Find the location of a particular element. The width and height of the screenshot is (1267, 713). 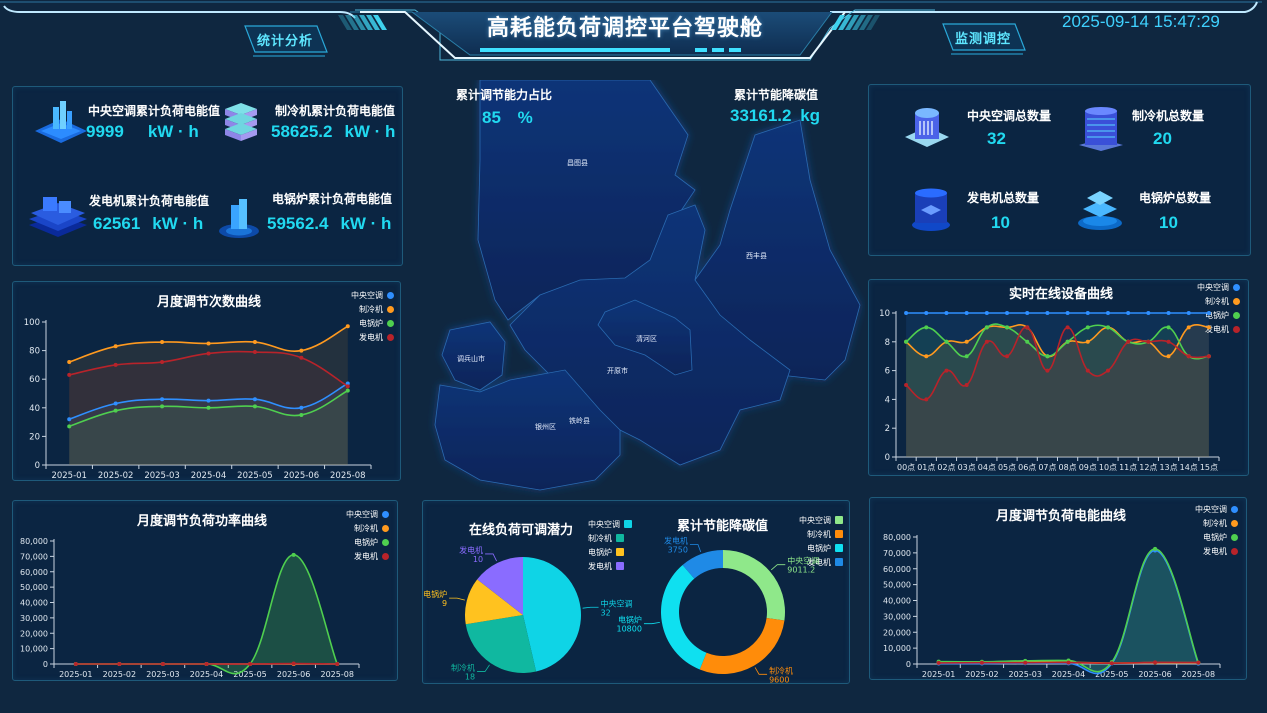

chart-title: 实时在线设备曲线 is located at coordinates (1061, 294).